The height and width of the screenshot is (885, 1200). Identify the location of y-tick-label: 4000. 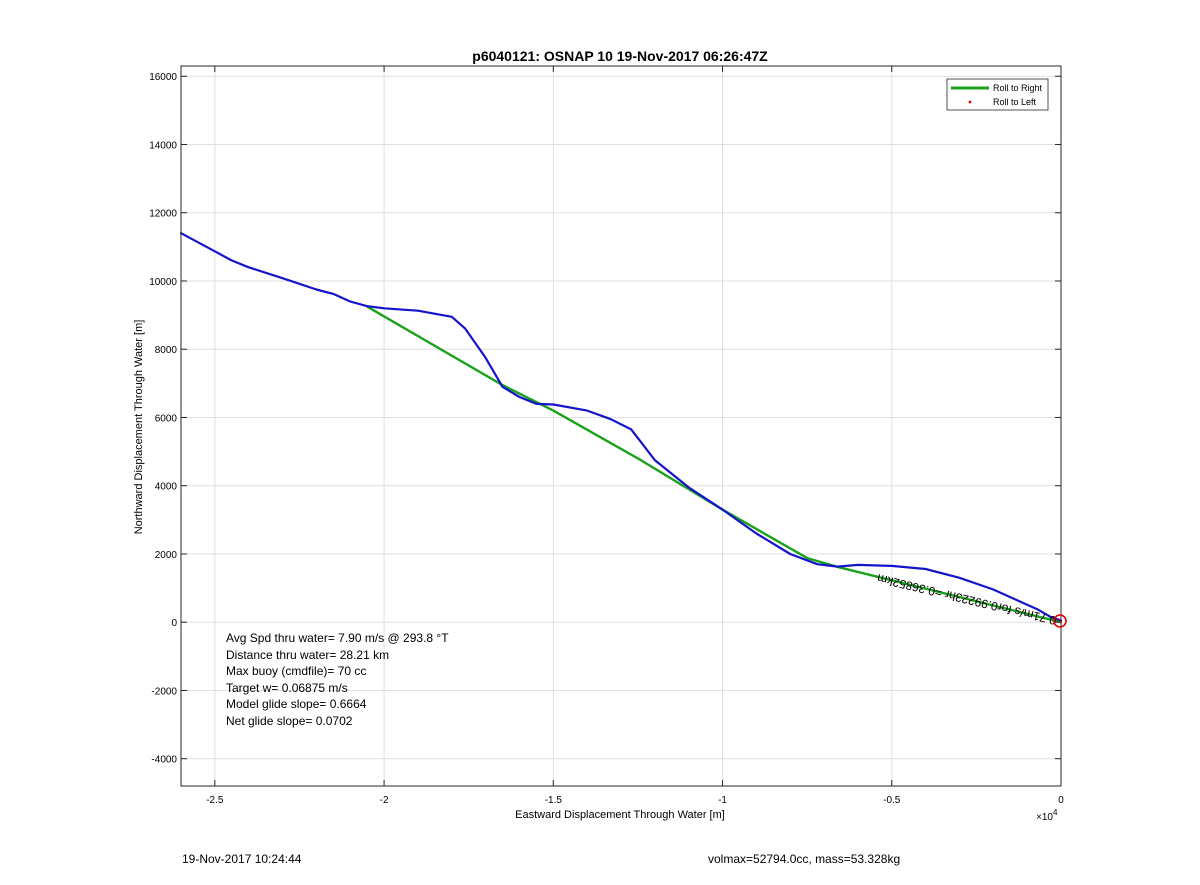
(166, 487).